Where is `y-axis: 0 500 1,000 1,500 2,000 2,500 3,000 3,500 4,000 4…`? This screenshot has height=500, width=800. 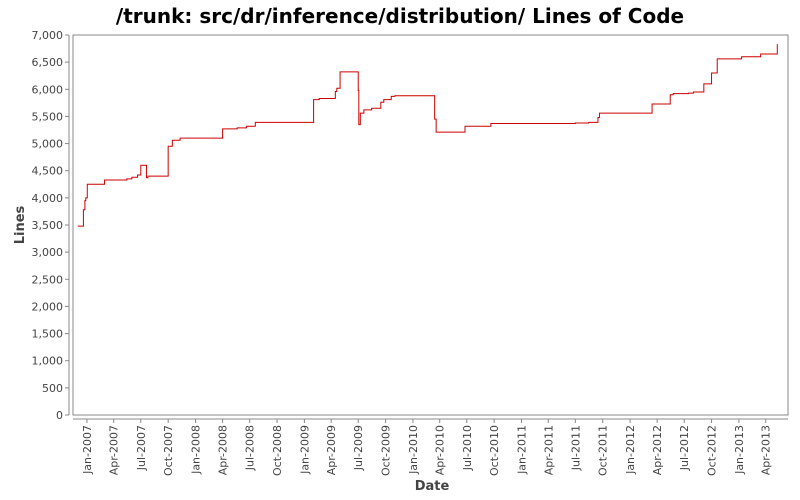
y-axis: 0 500 1,000 1,500 2,000 2,500 3,000 3,500 4,000 4… is located at coordinates (51, 225).